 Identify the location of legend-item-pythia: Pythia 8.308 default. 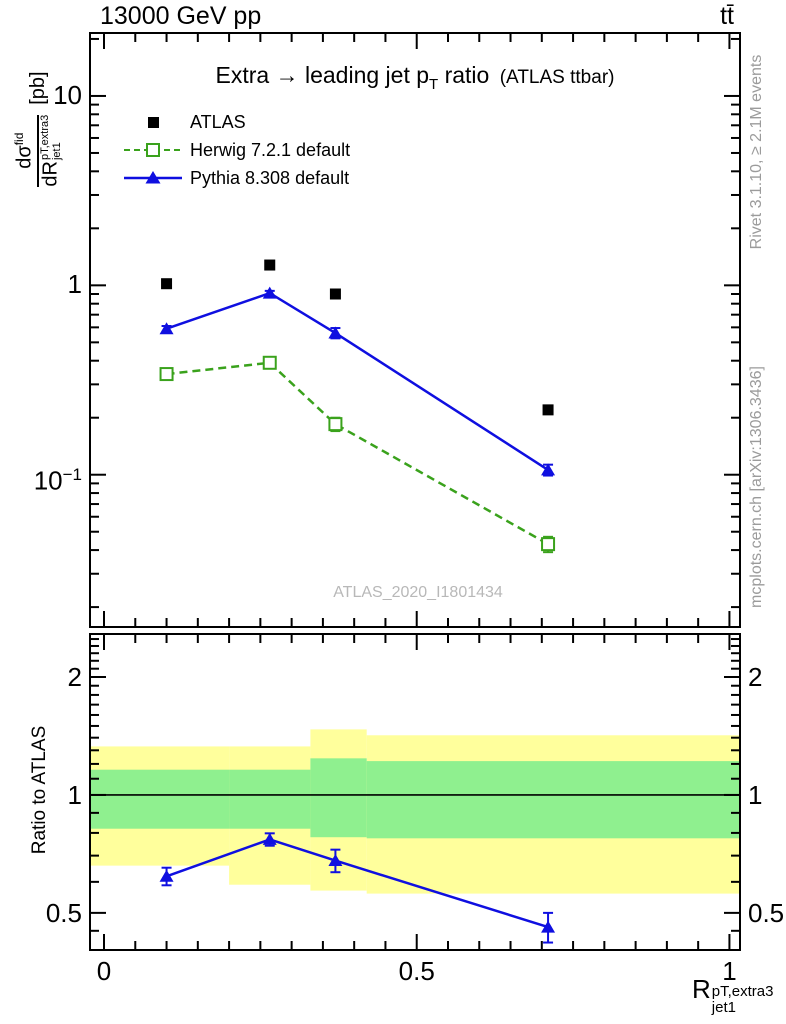
(236, 178).